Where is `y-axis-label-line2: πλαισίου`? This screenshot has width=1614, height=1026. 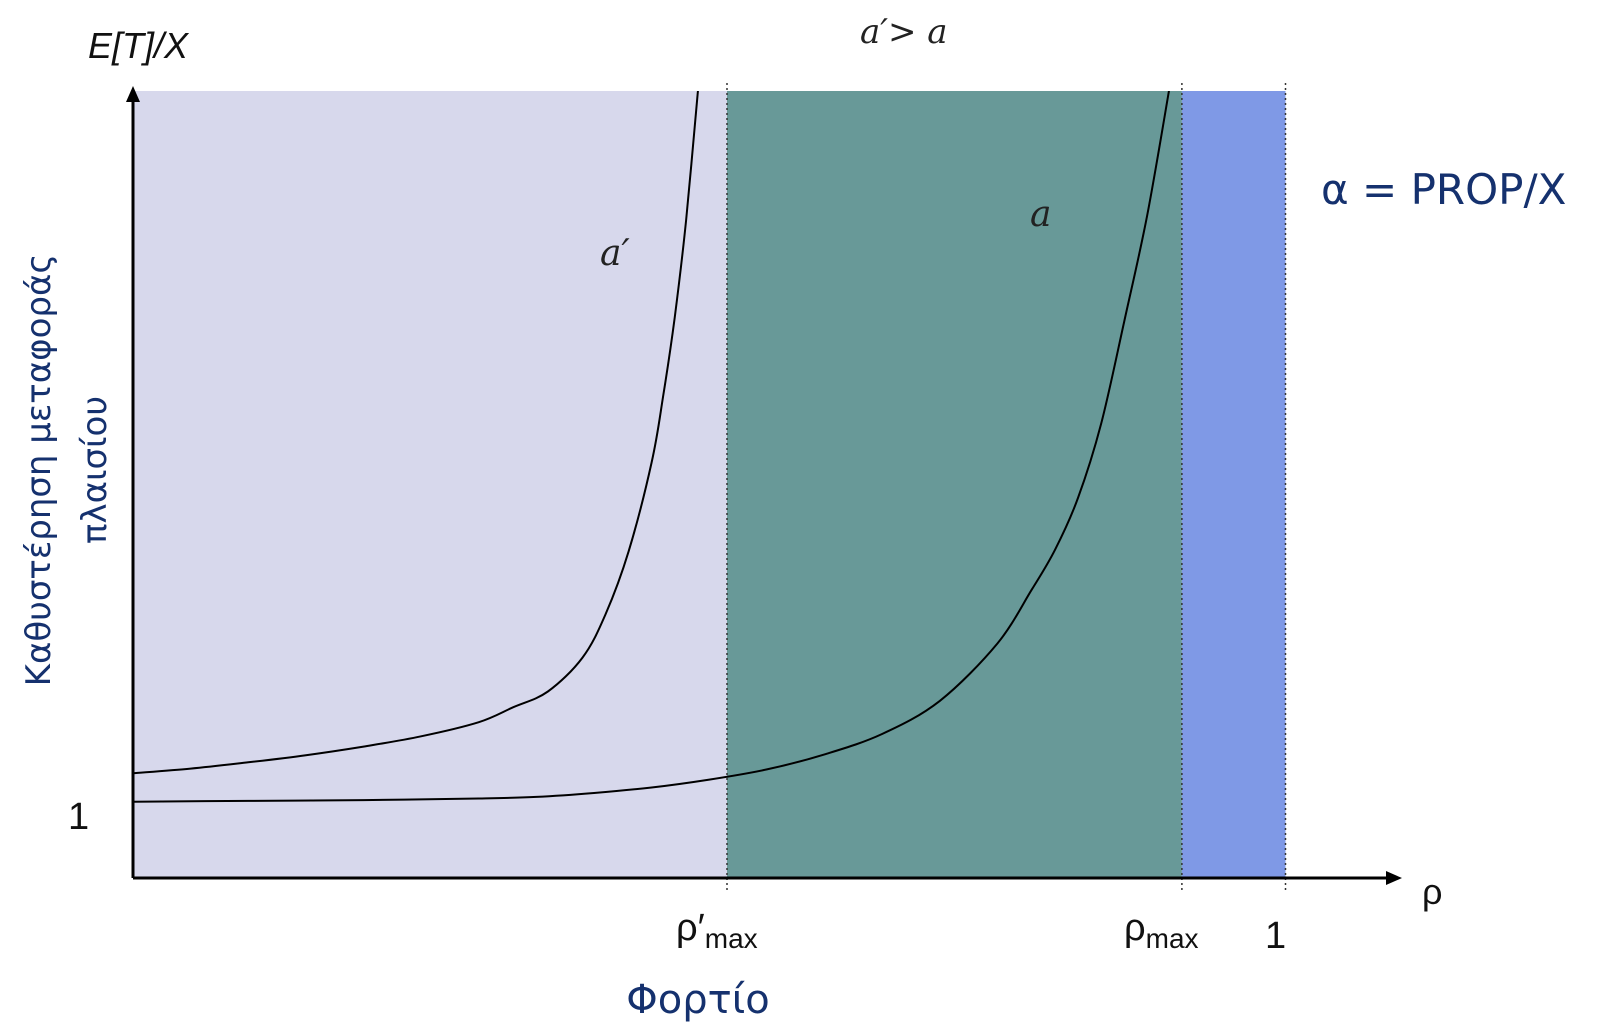
y-axis-label-line2: πλαισίου is located at coordinates (95, 470).